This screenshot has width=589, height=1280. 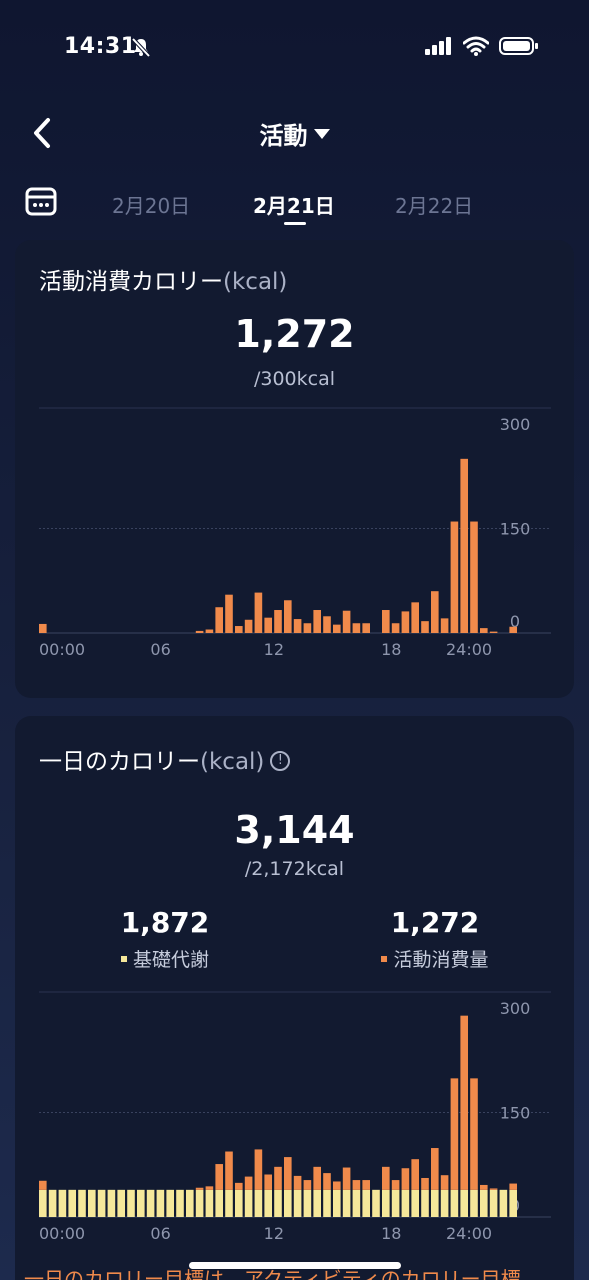 I want to click on title-dropdown: 活動, so click(x=294, y=133).